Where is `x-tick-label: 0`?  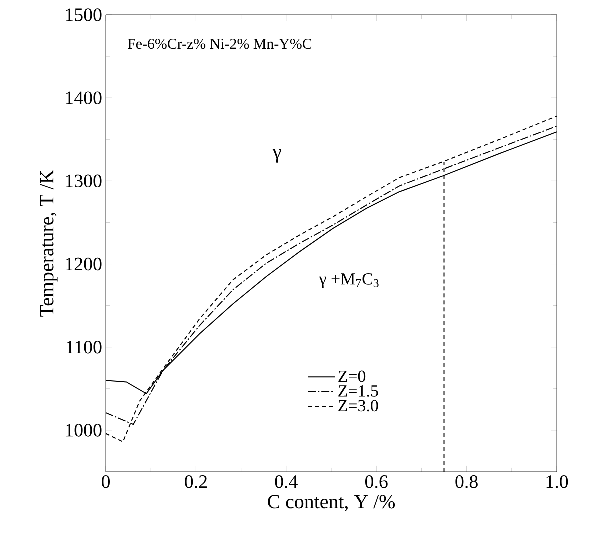 x-tick-label: 0 is located at coordinates (106, 482).